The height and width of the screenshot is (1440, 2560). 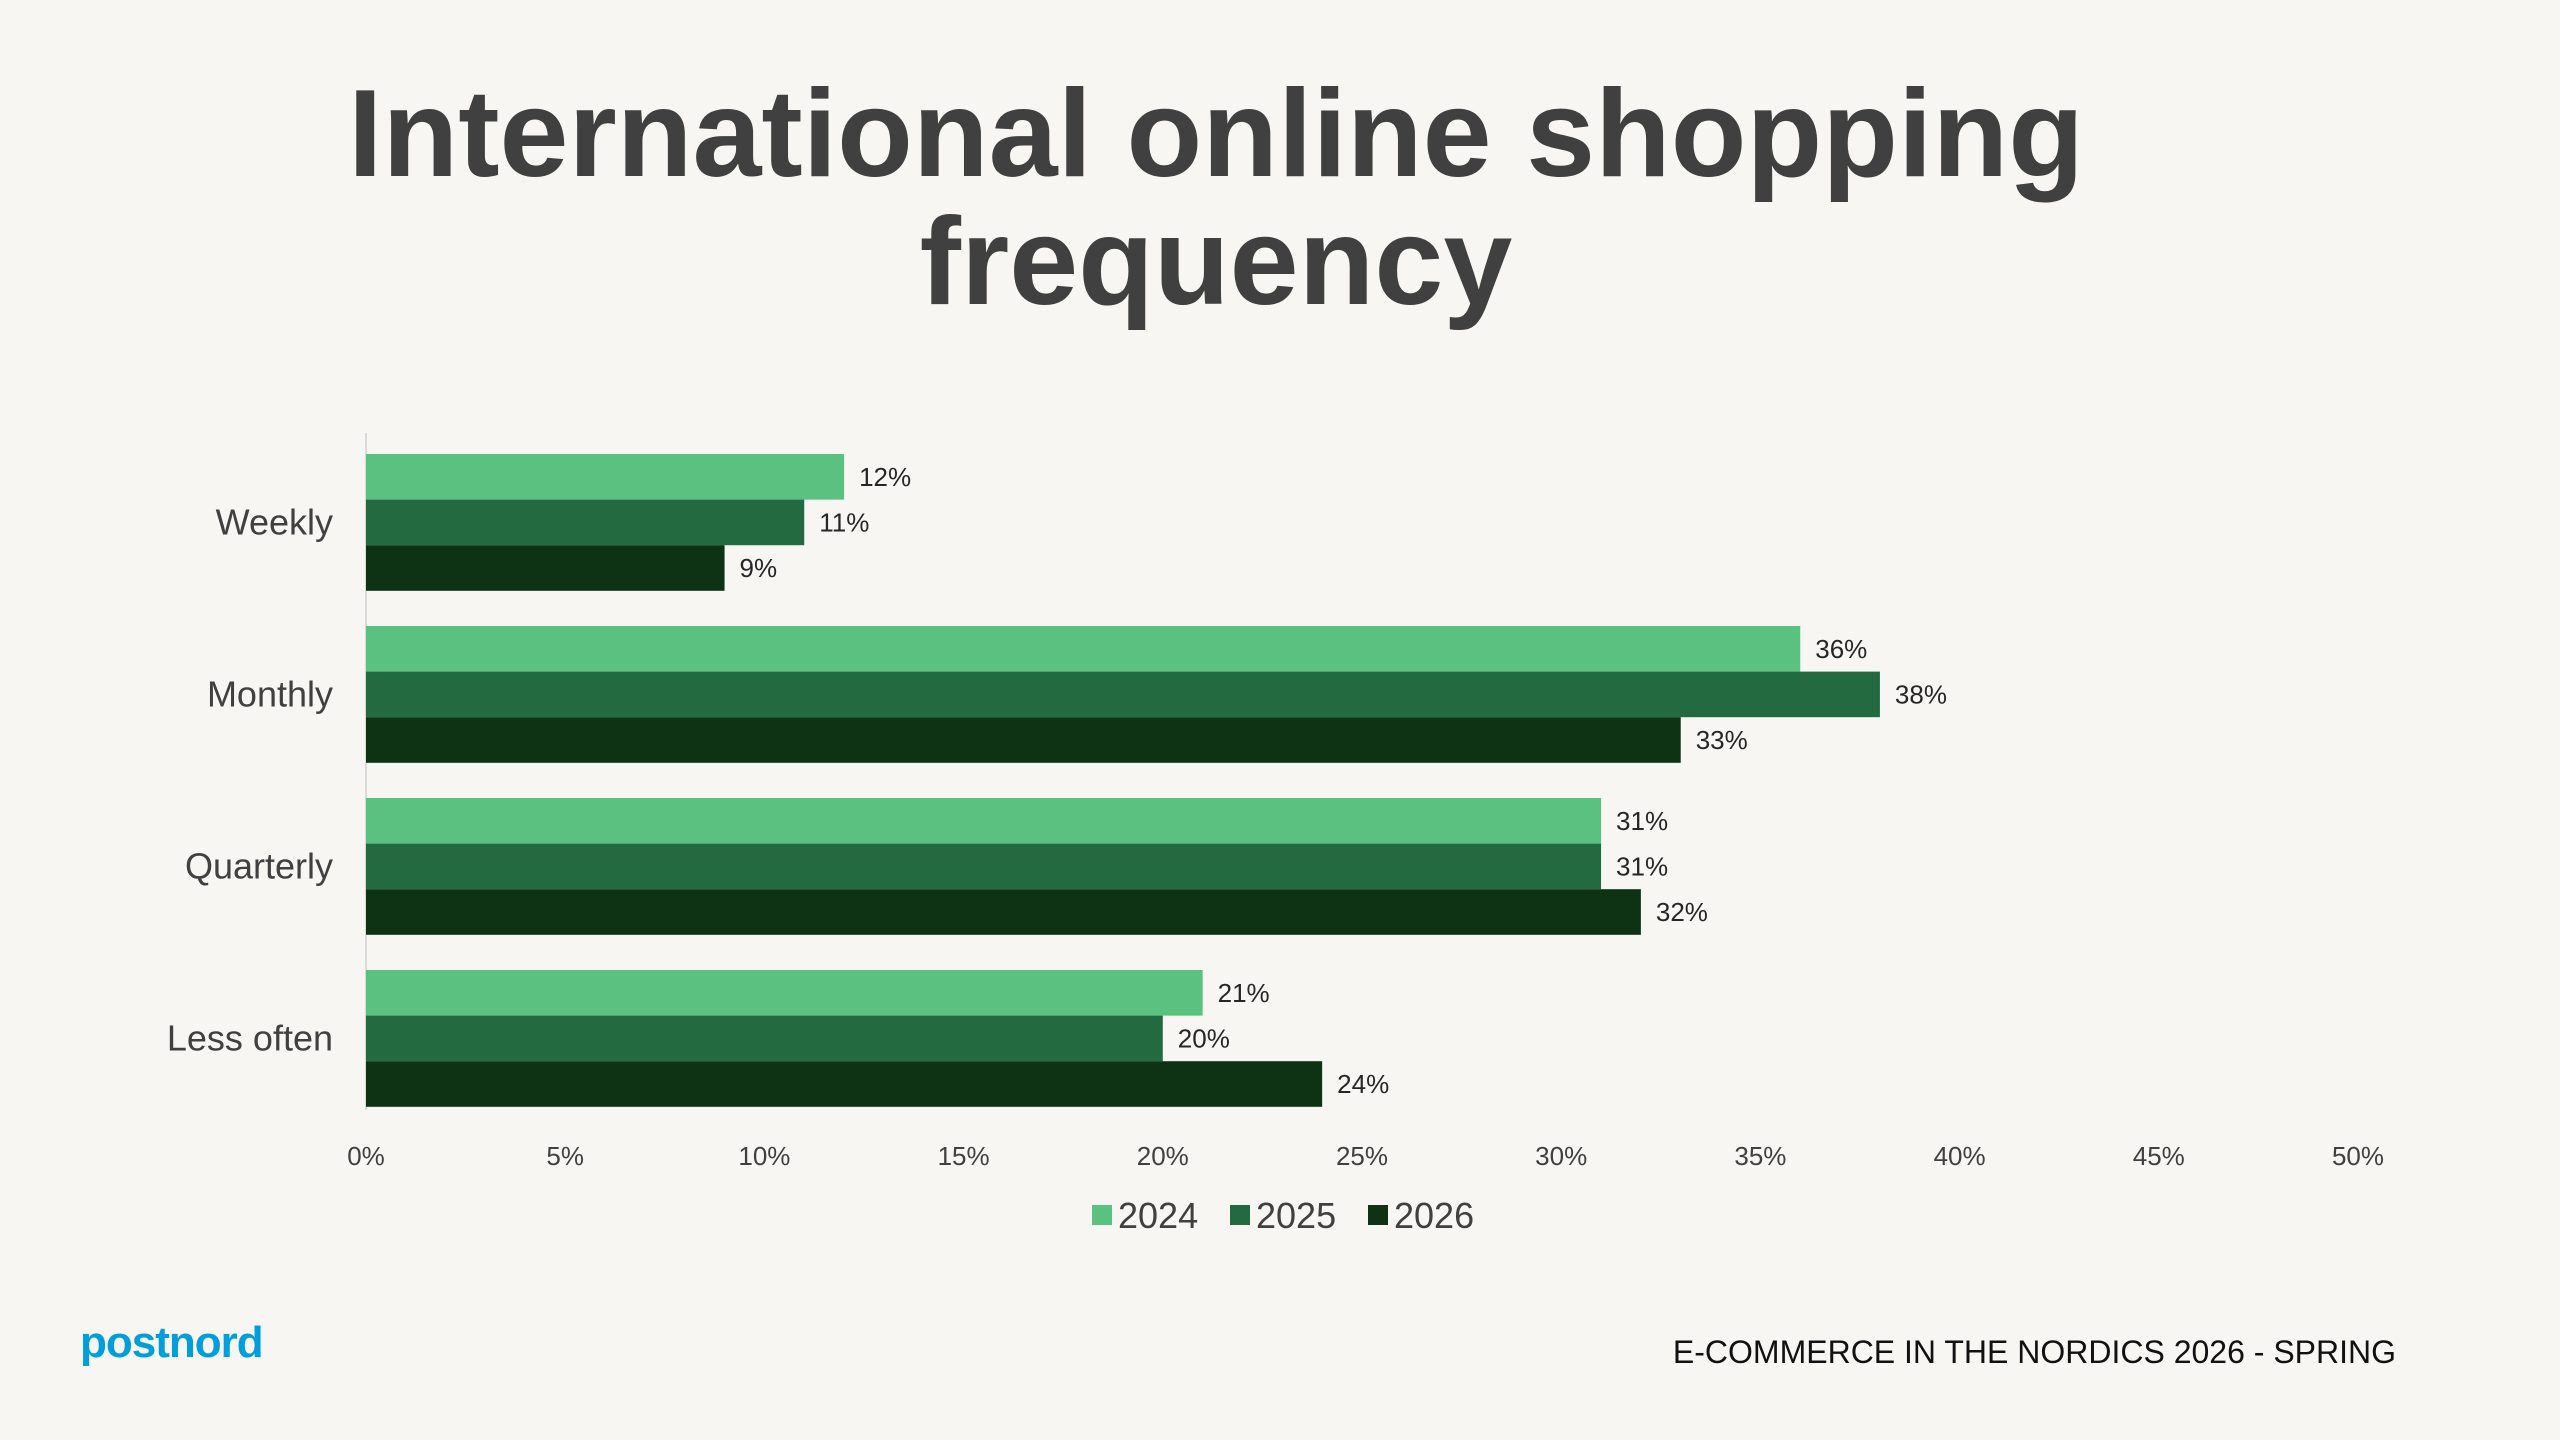 I want to click on legend-swatch-2025, so click(x=1240, y=1215).